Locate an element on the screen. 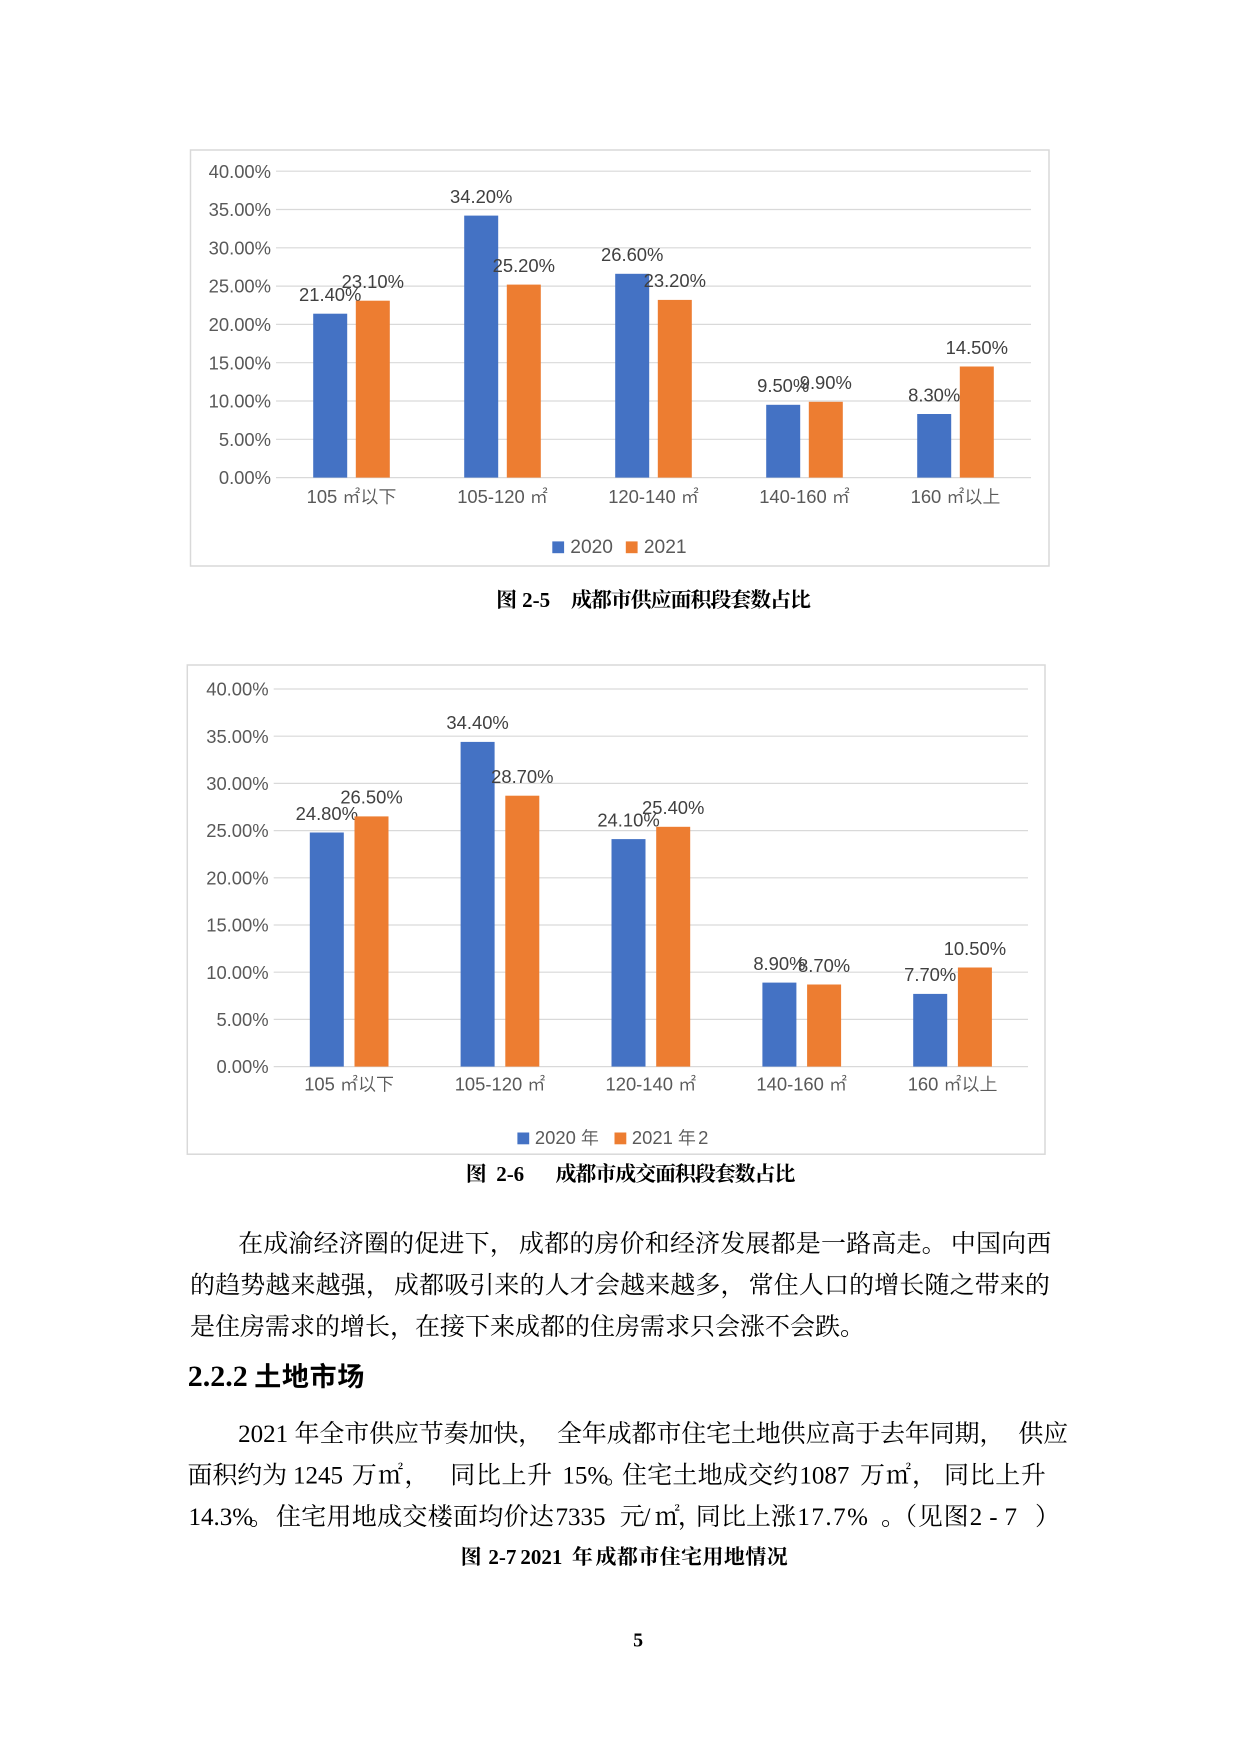 Image resolution: width=1240 pixels, height=1754 pixels. svg-text: 34.40% is located at coordinates (477, 722).